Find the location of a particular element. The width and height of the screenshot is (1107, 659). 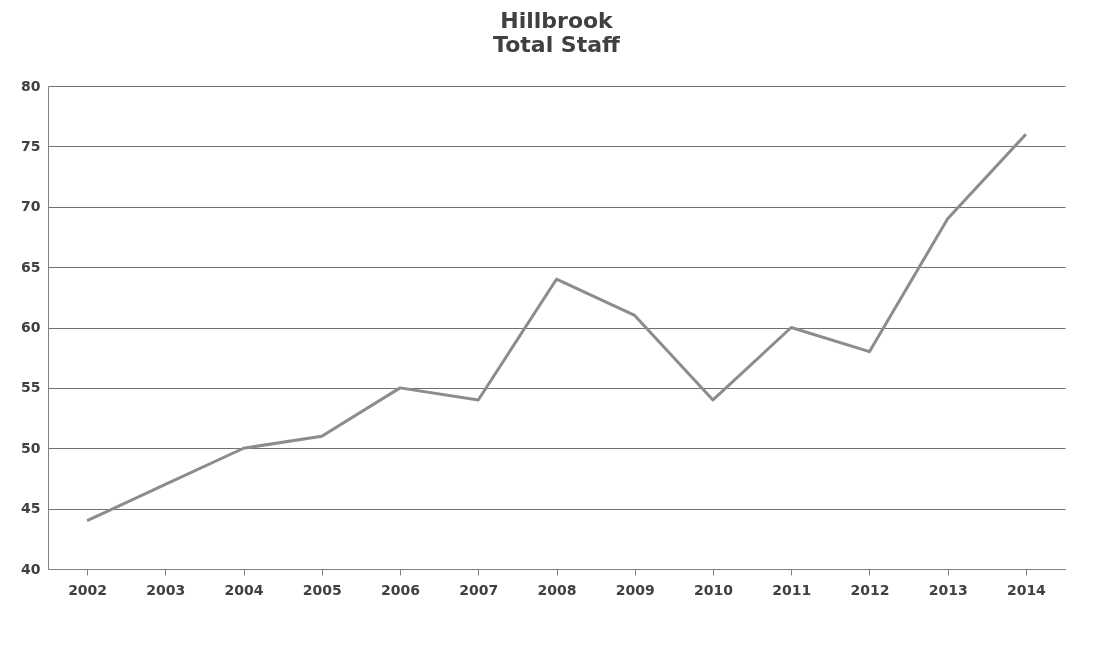

x-tick-label: 2006 is located at coordinates (401, 589).